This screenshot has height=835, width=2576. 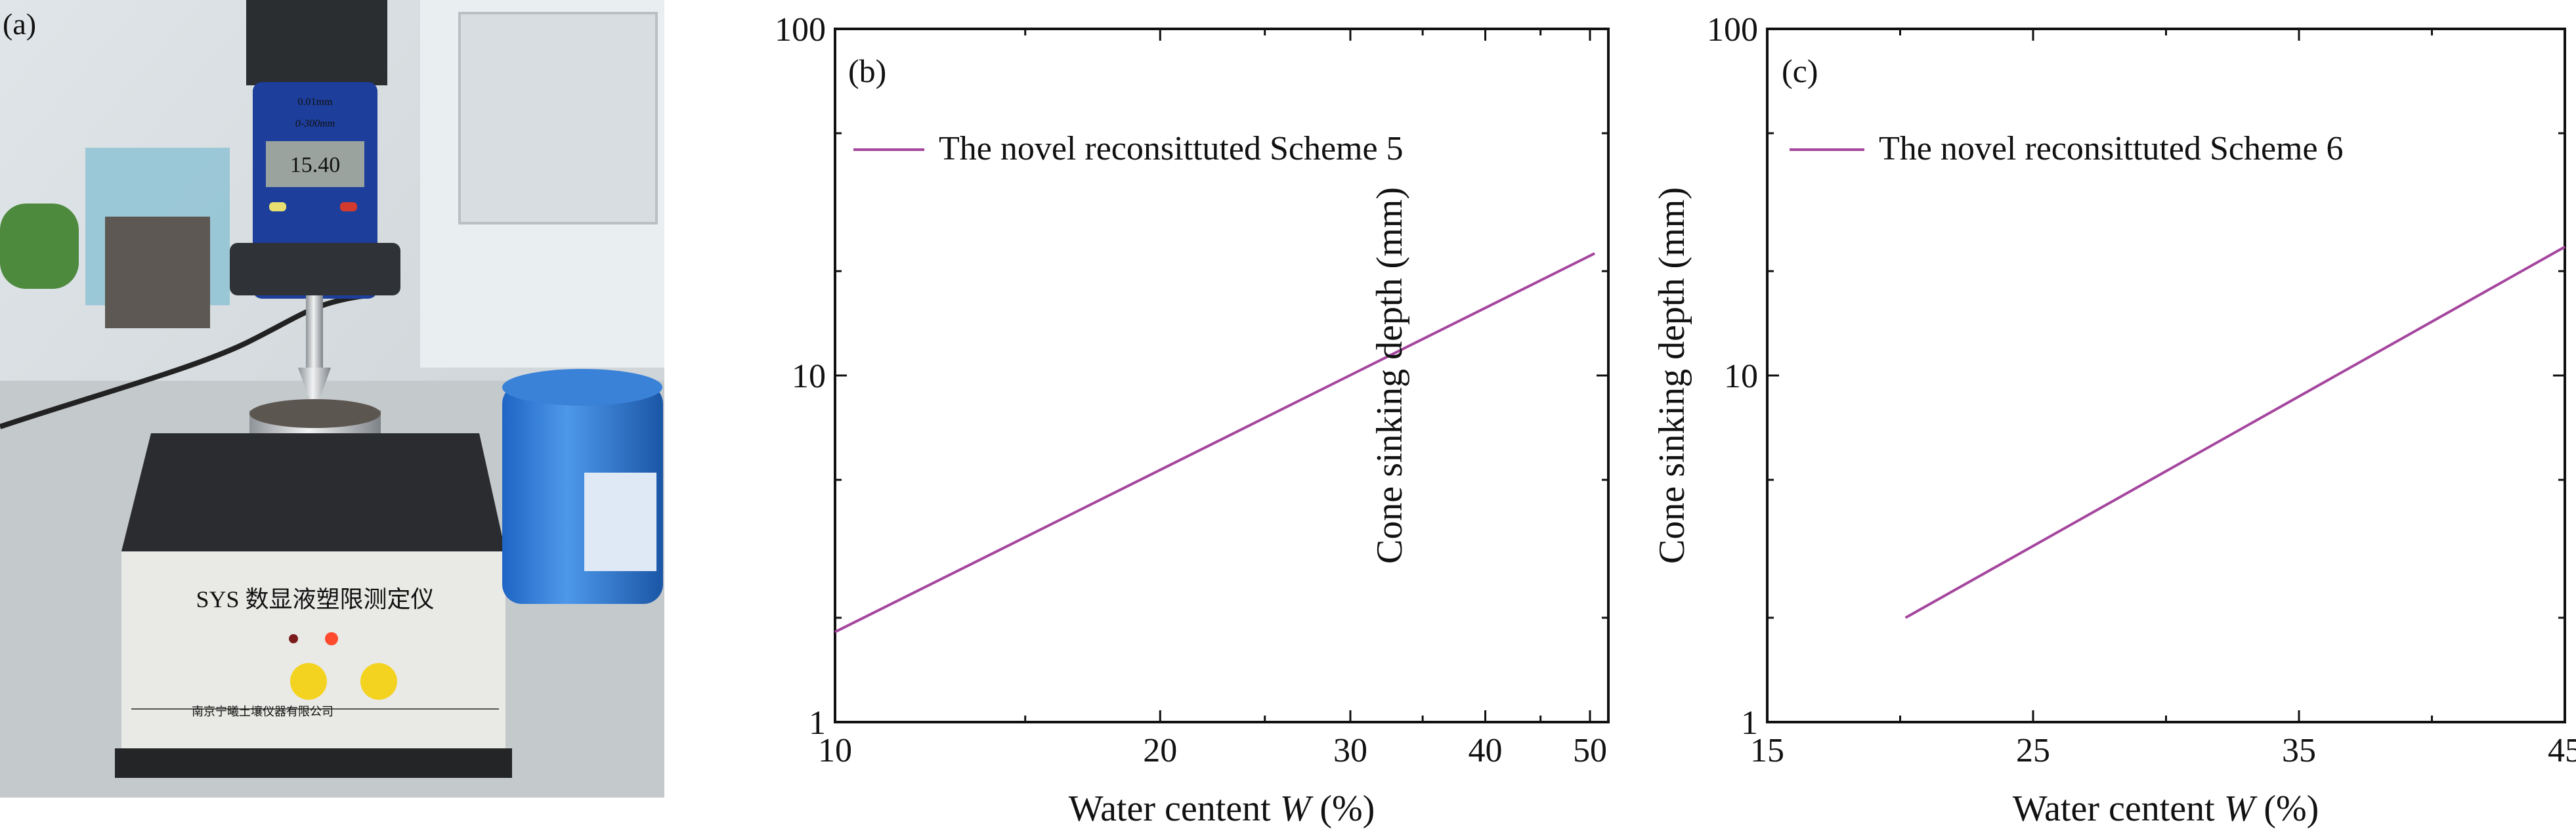 I want to click on caliper-scale-label: 0.01mm, so click(x=315, y=102).